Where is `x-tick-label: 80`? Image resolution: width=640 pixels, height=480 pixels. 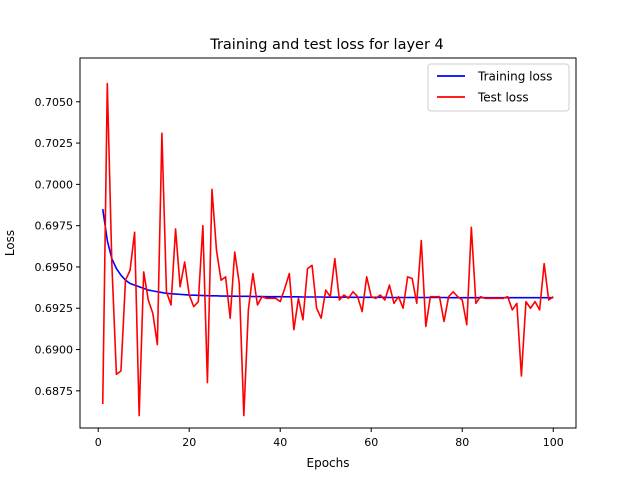
x-tick-label: 80 is located at coordinates (462, 442).